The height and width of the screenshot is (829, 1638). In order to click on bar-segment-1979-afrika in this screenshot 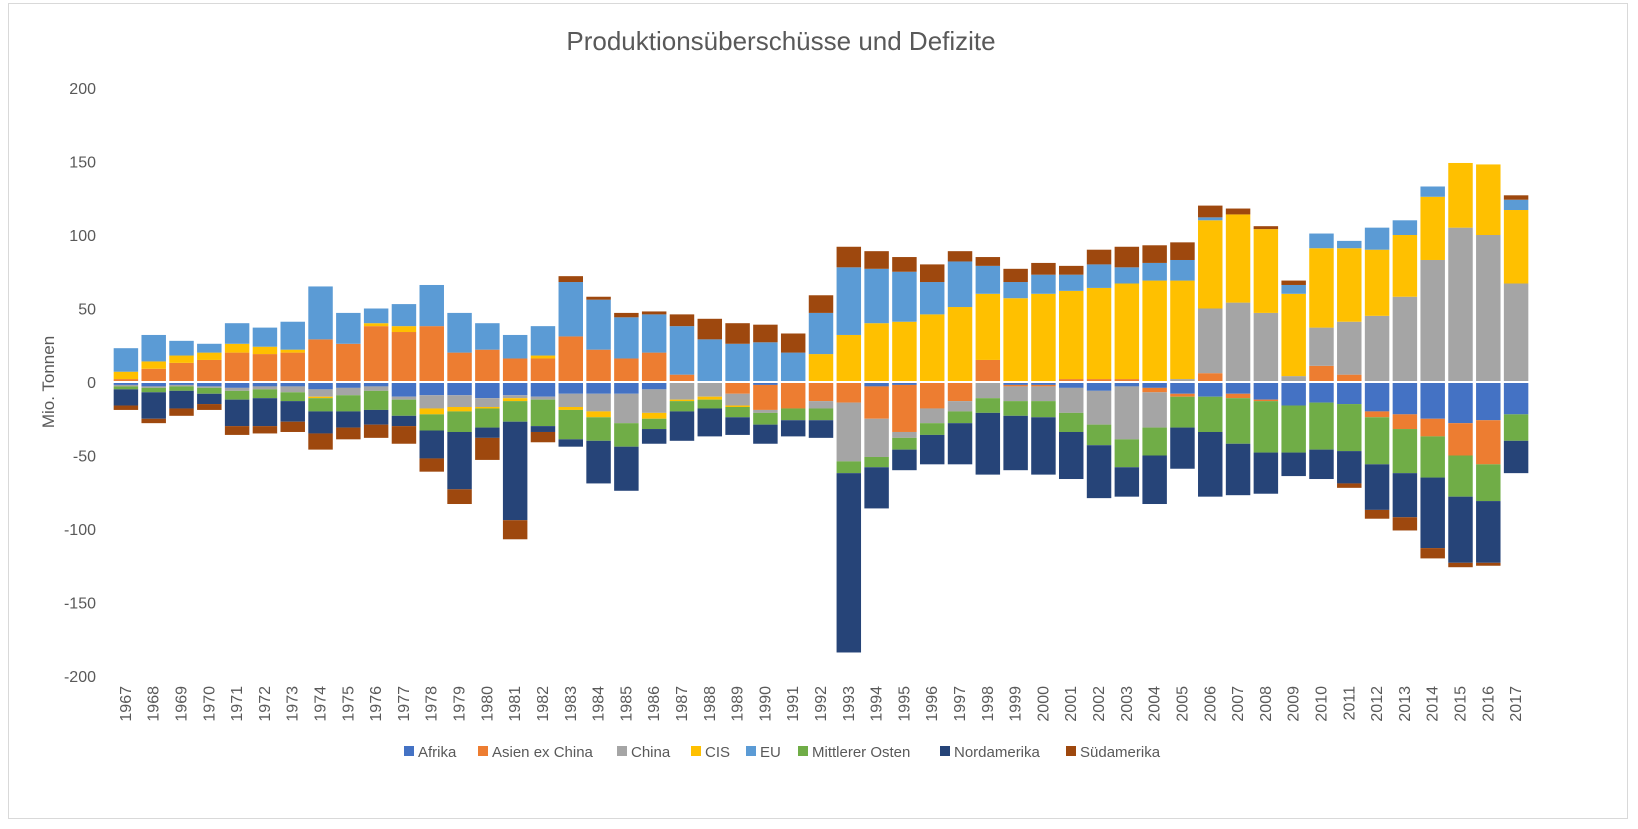, I will do `click(459, 389)`.